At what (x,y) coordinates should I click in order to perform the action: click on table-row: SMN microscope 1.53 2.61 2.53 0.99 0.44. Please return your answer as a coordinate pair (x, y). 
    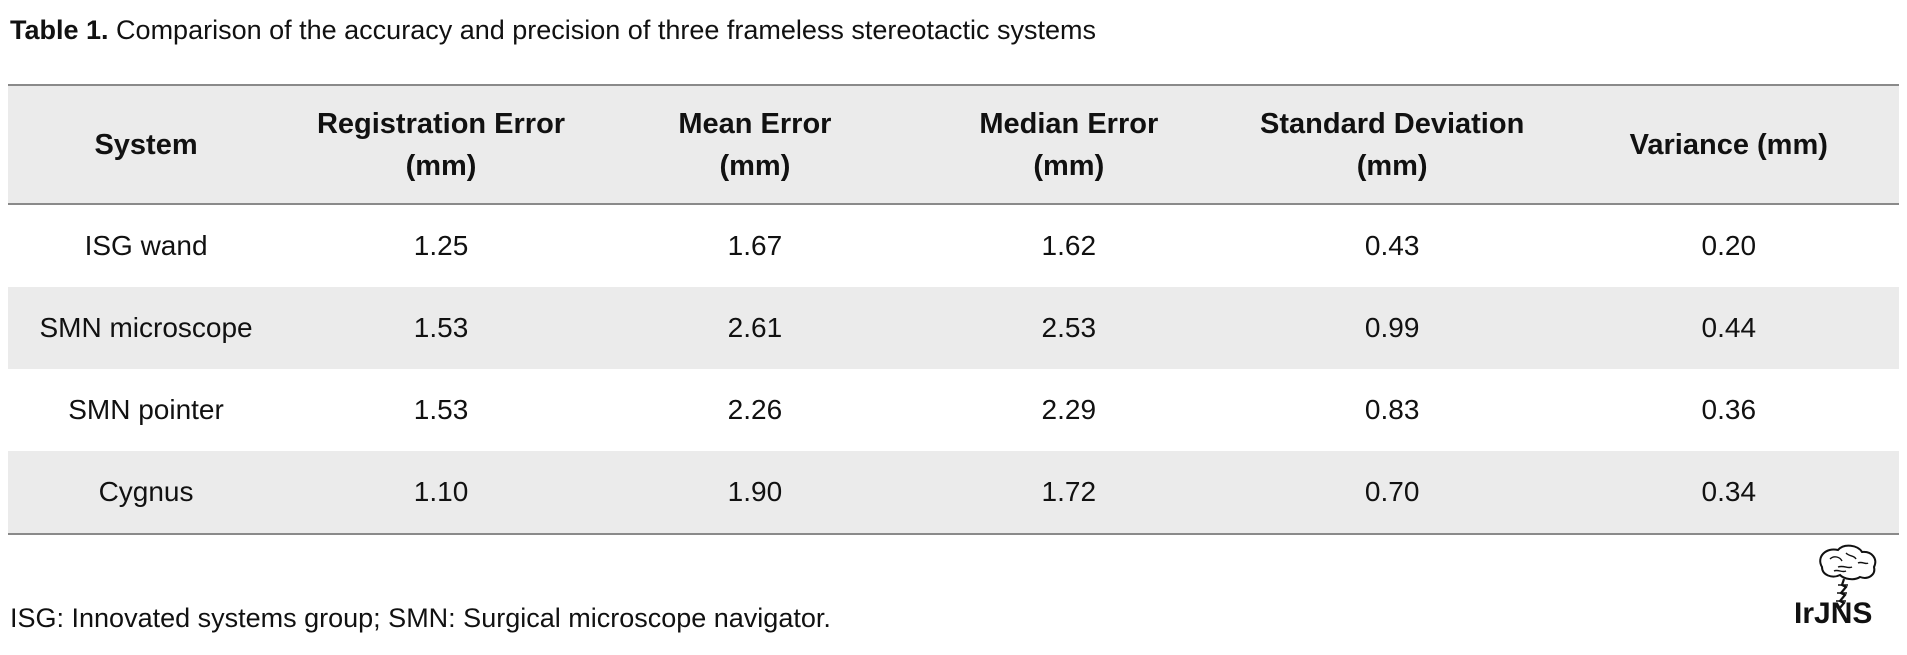
    Looking at the image, I should click on (953, 328).